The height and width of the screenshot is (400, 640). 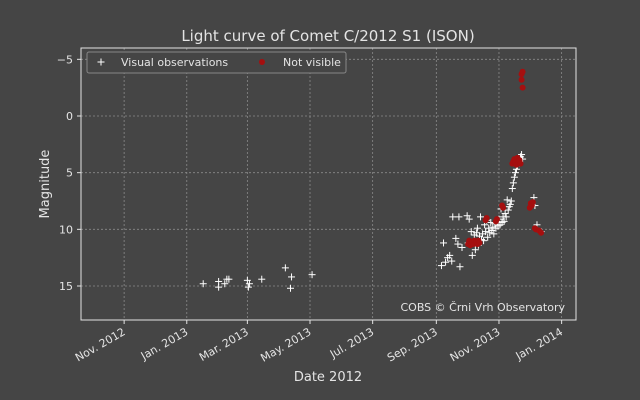 I want to click on y-tick-label: 0, so click(x=69, y=116).